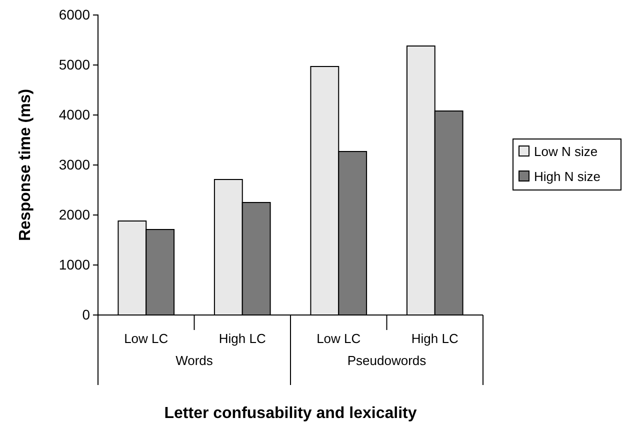 The width and height of the screenshot is (628, 431). What do you see at coordinates (74, 64) in the screenshot?
I see `y-tick-label: 5000` at bounding box center [74, 64].